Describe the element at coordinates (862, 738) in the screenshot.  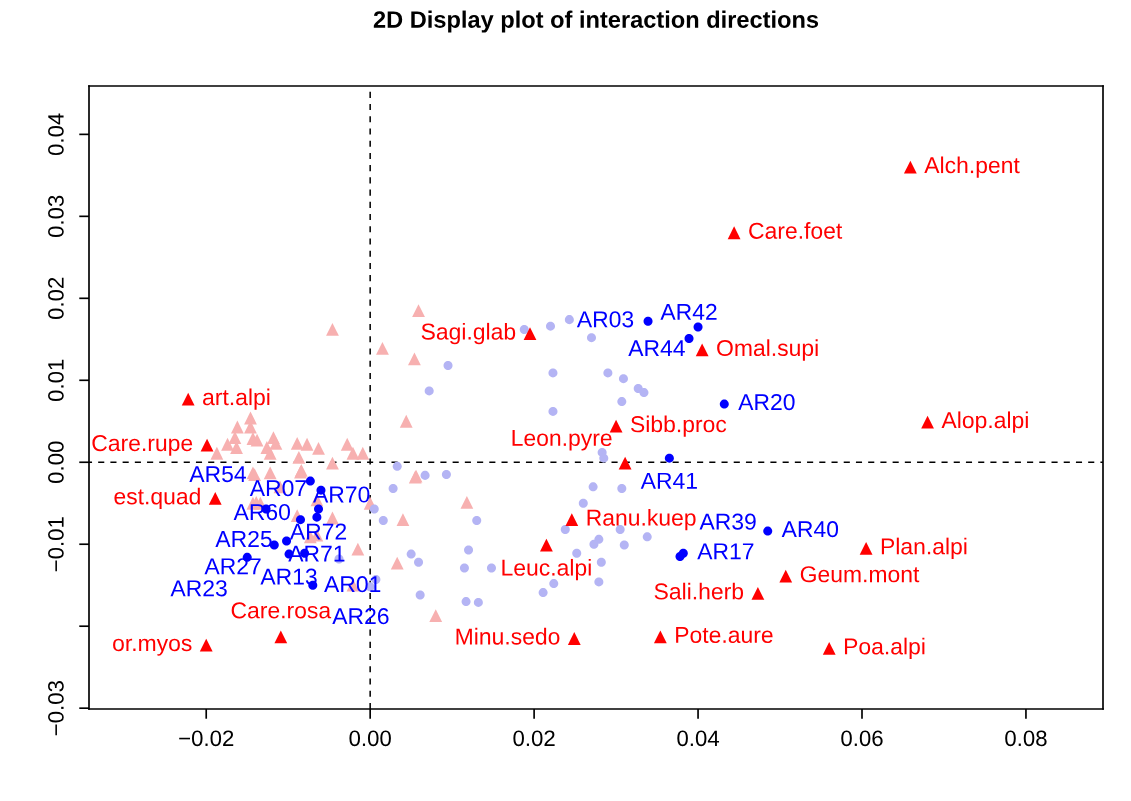
I see `x-tick-label: 0.06` at that location.